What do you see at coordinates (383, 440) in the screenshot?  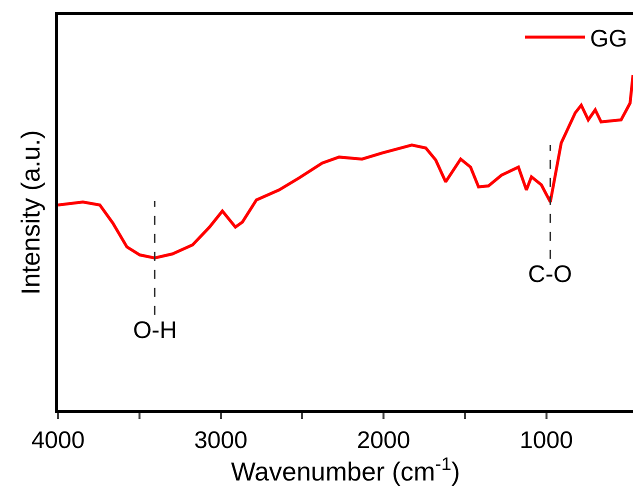 I see `x-tick-label: 2000` at bounding box center [383, 440].